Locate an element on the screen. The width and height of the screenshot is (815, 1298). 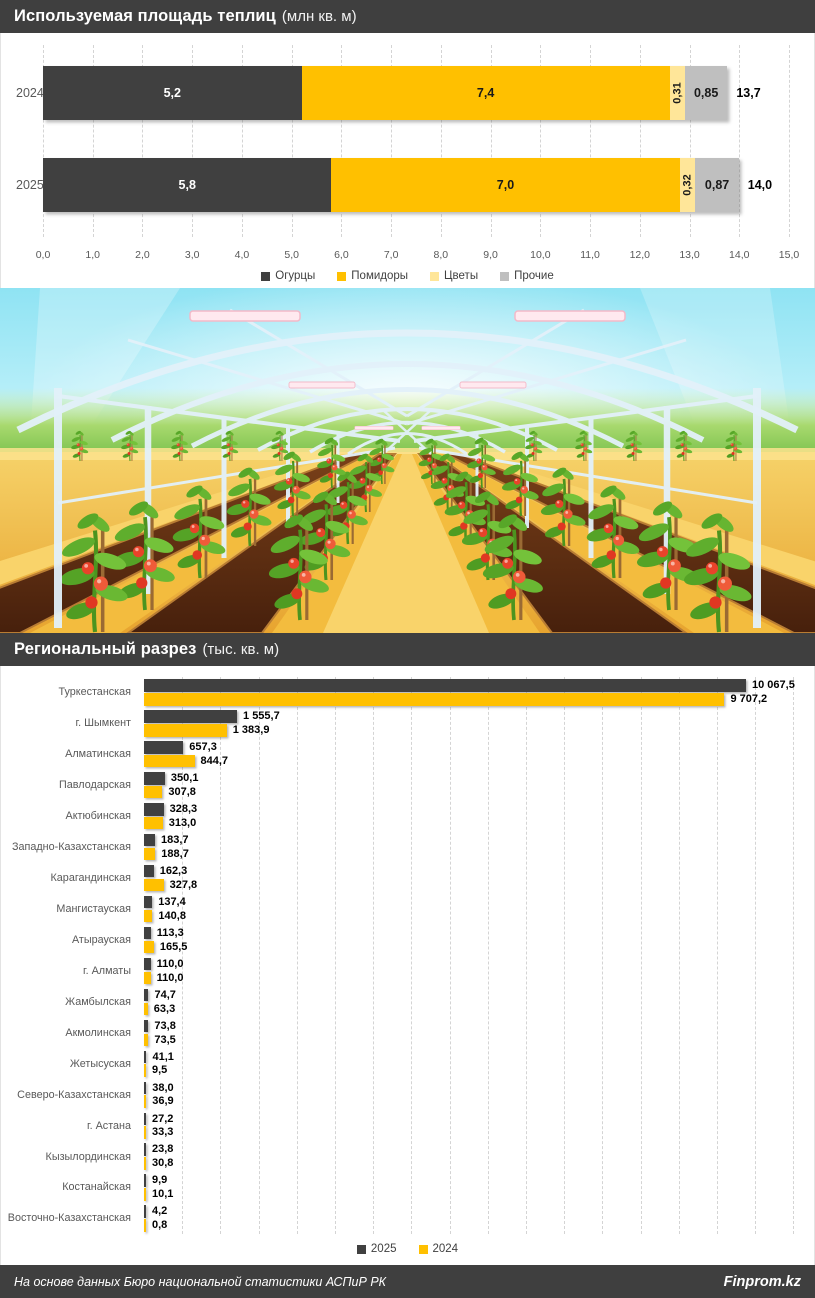
value-label-2025: 10 067,5 is located at coordinates (773, 685).